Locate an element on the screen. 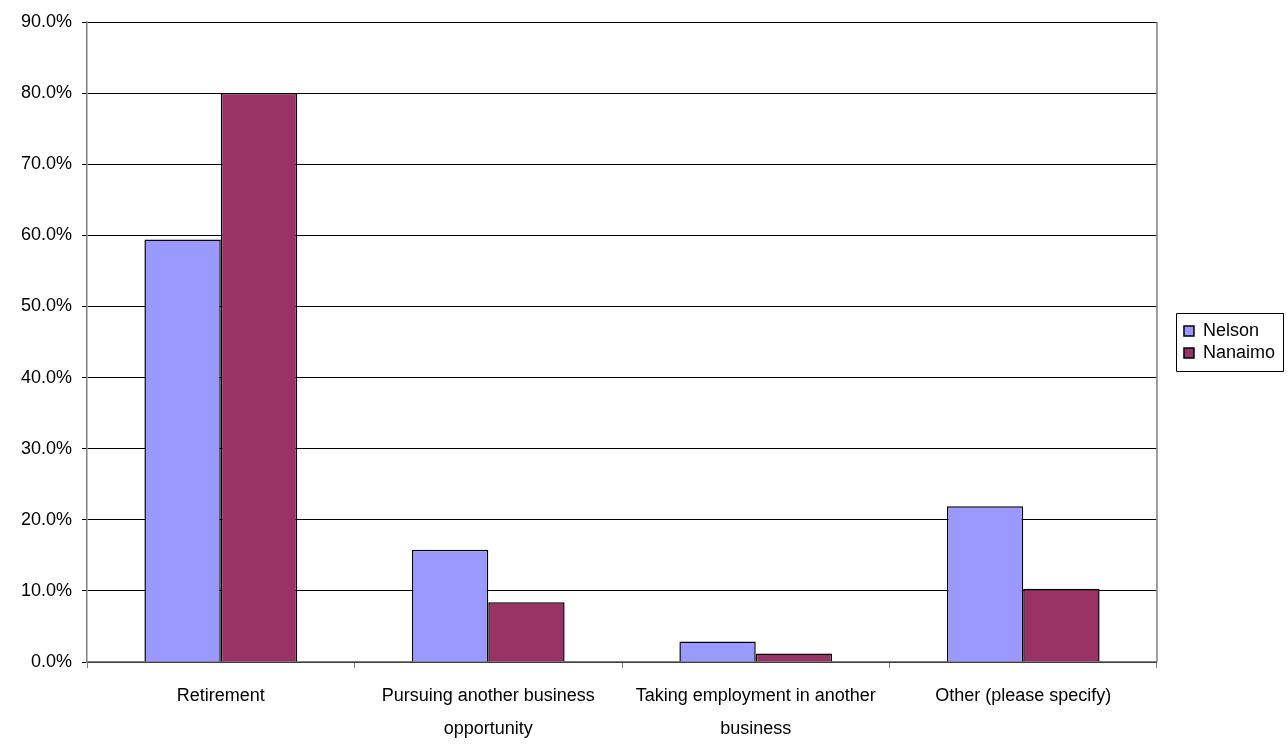 The image size is (1287, 744). y-tick-label: 30.0% is located at coordinates (46, 447).